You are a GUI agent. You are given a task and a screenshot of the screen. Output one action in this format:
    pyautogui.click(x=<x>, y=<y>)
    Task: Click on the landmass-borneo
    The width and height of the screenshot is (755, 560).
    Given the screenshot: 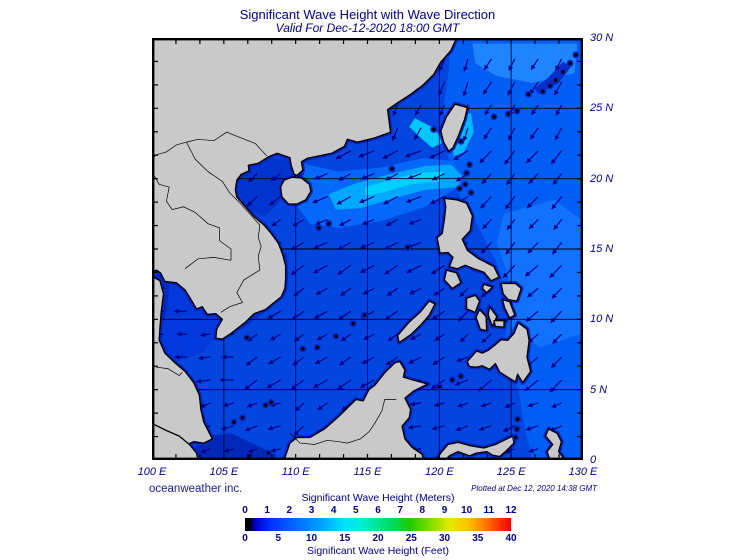 What is the action you would take?
    pyautogui.click(x=356, y=410)
    